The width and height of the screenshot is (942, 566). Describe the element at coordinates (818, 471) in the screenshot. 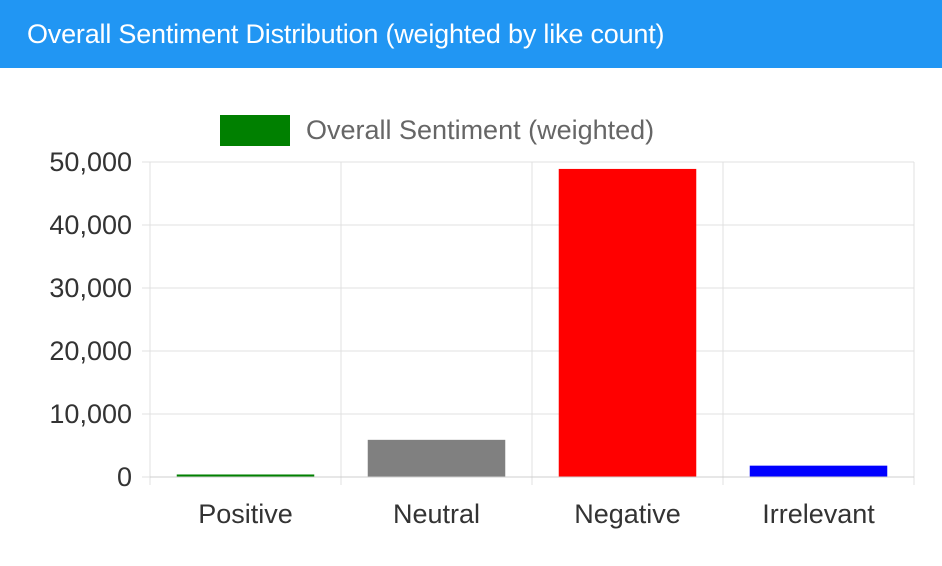

I see `bar-irrelevant` at that location.